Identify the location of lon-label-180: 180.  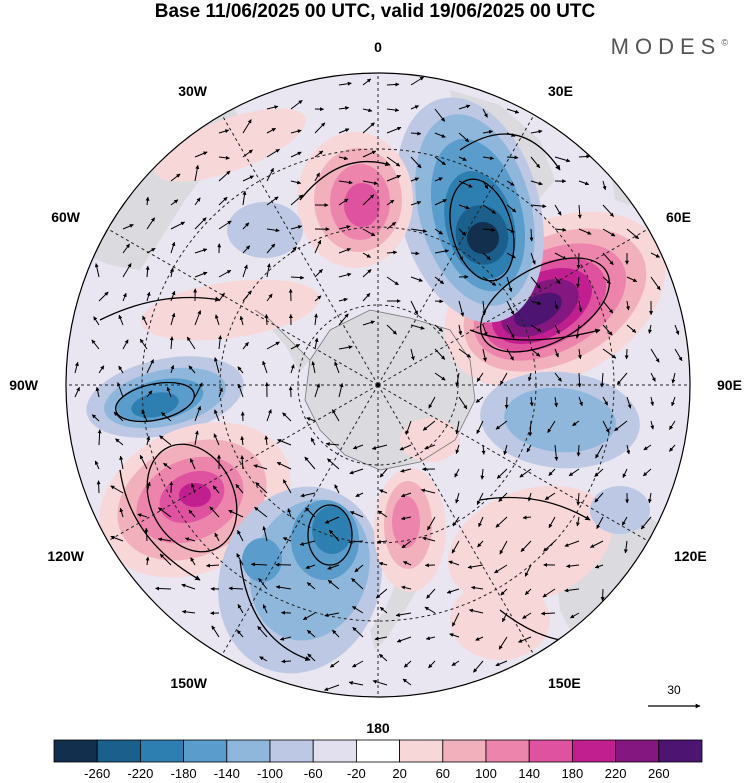
(378, 728).